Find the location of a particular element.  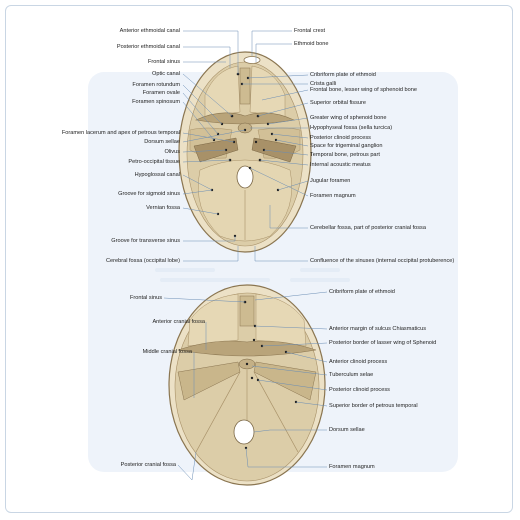

label-frontal-sinus: Frontal sinus is located at coordinates (163, 62).